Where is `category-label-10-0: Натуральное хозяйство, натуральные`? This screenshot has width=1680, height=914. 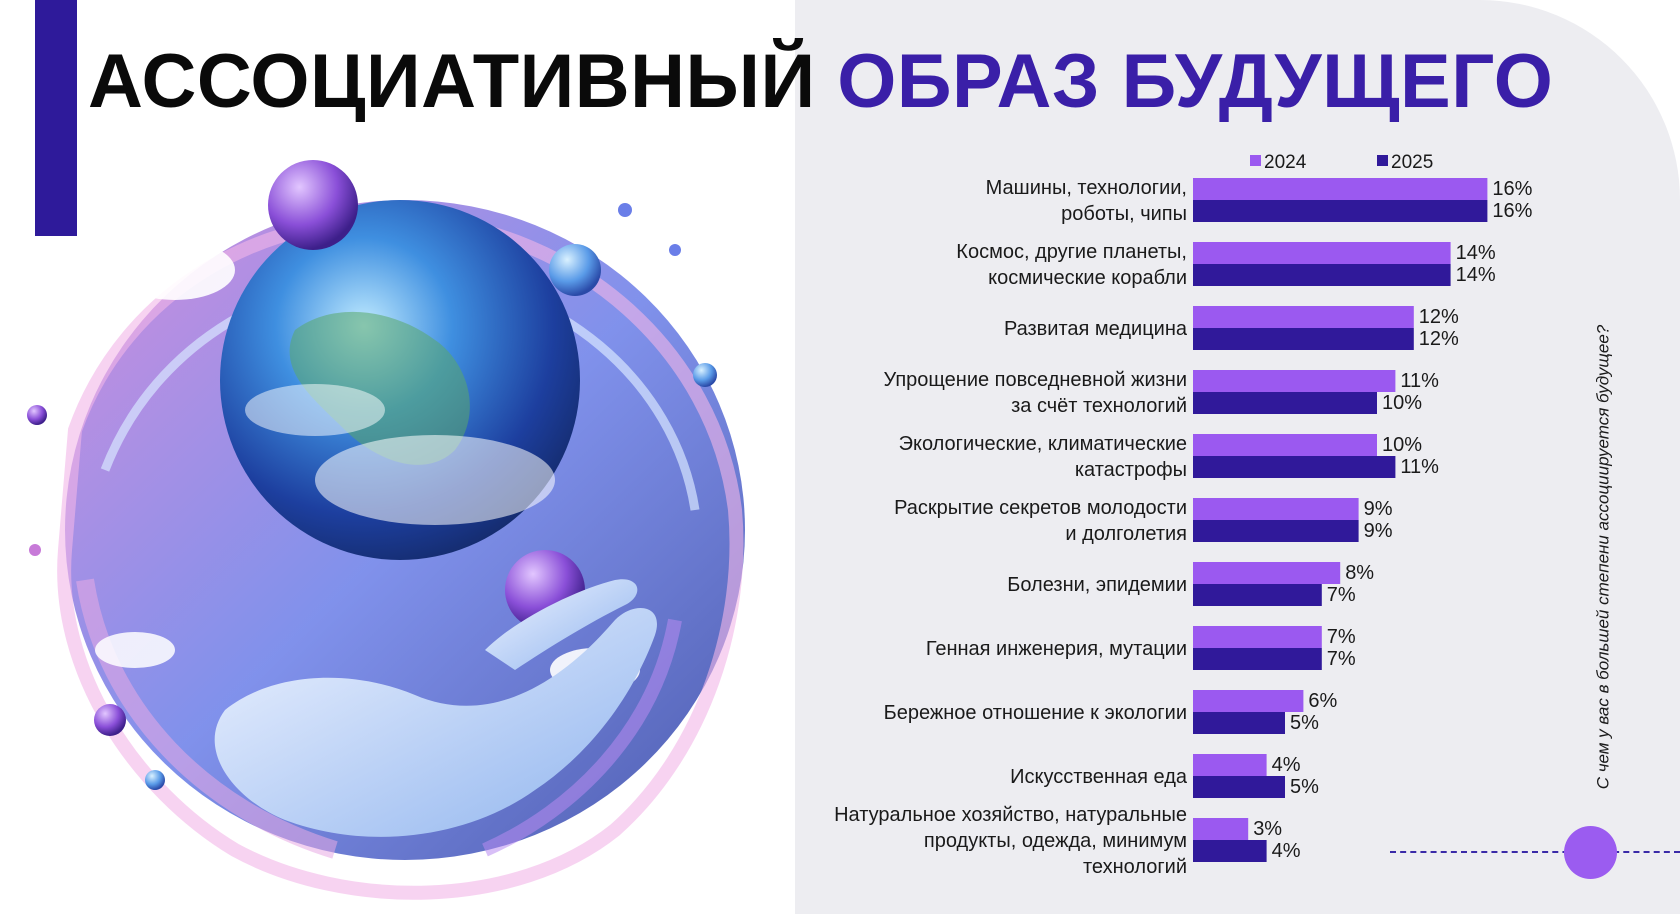
category-label-10-0: Натуральное хозяйство, натуральные is located at coordinates (1010, 815).